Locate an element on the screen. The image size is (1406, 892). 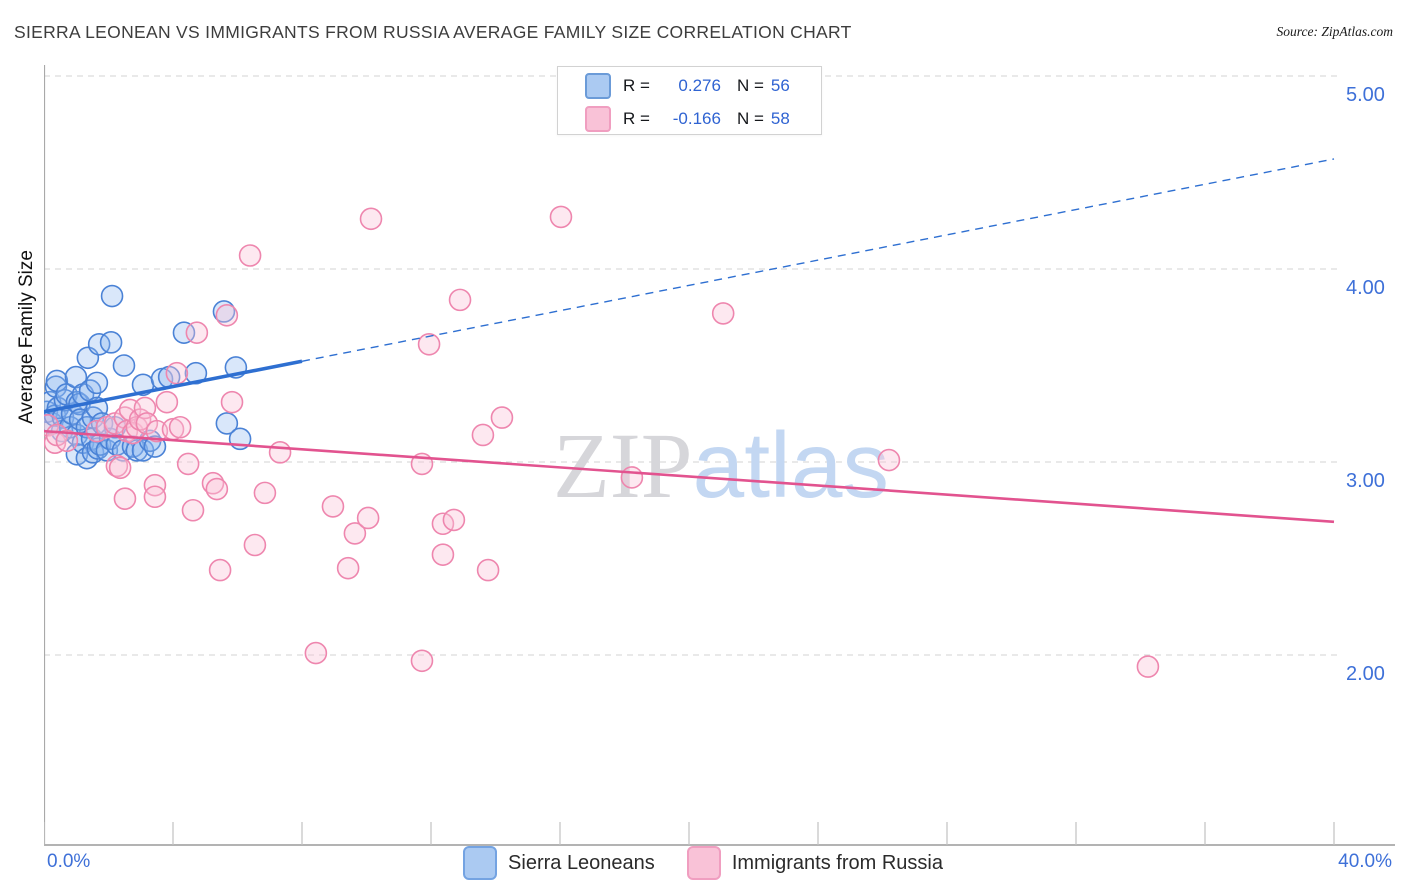
legend-row-blue: R = 0.276 N = 56 is located at coordinates (703, 86).